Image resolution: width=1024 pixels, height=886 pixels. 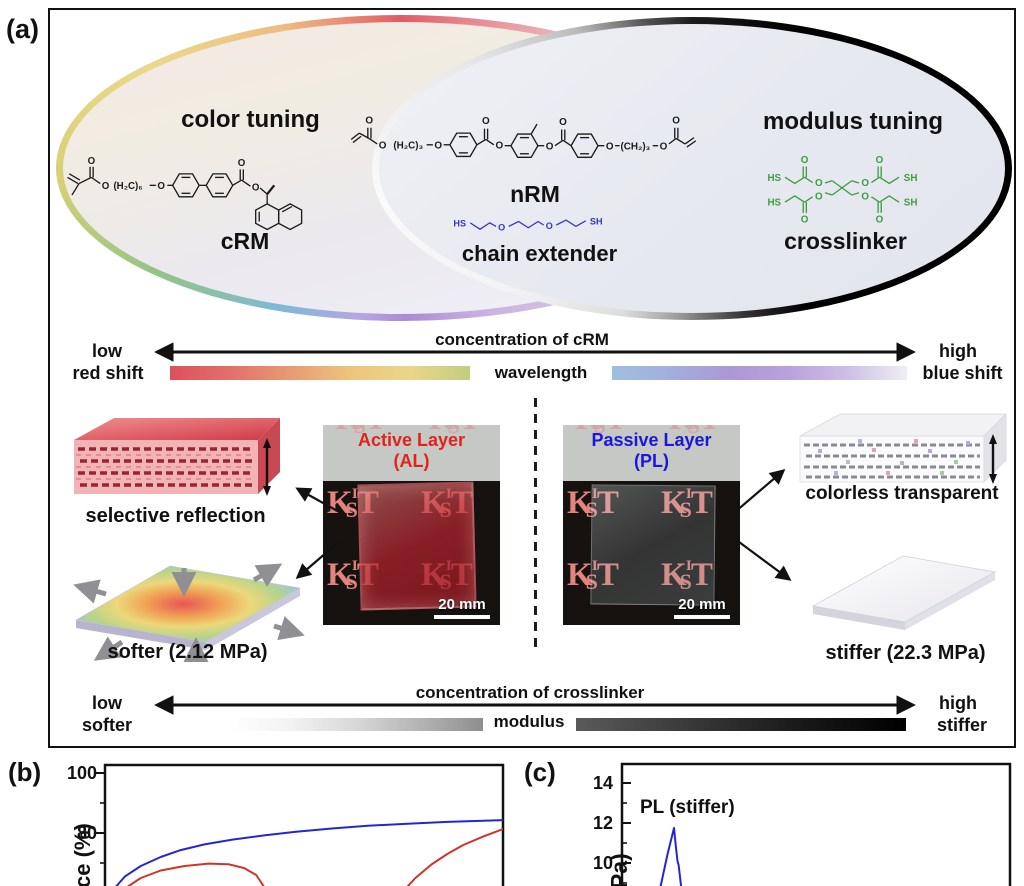 I want to click on crosslinker-structure: O O O O O O O O HS HS SH SH, so click(x=842, y=190).